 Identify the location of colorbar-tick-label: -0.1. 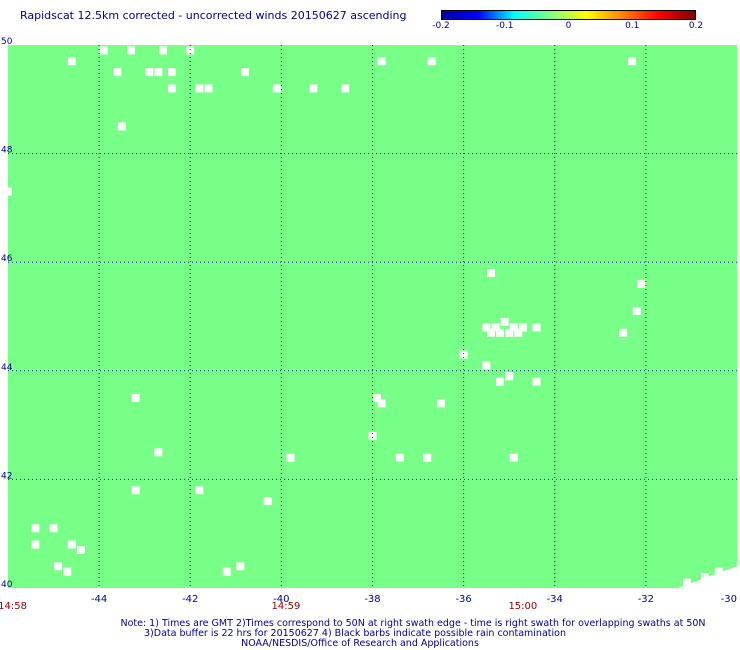
(504, 26).